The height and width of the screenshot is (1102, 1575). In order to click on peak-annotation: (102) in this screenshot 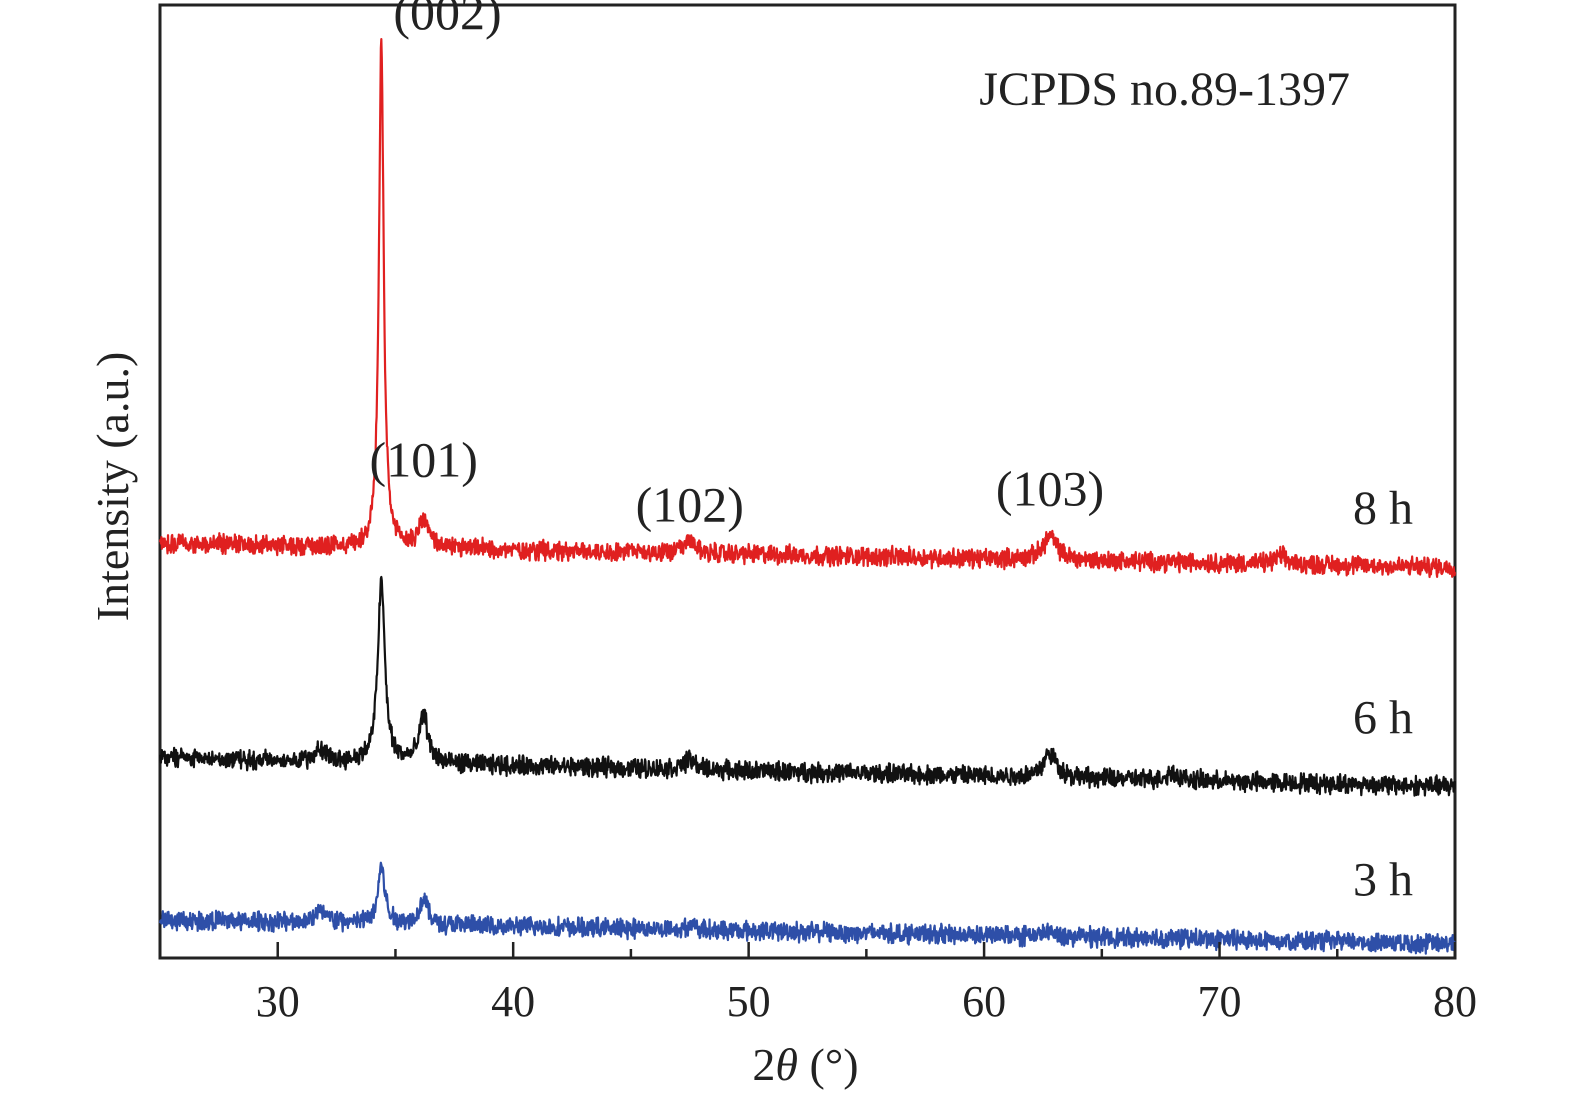, I will do `click(690, 505)`.